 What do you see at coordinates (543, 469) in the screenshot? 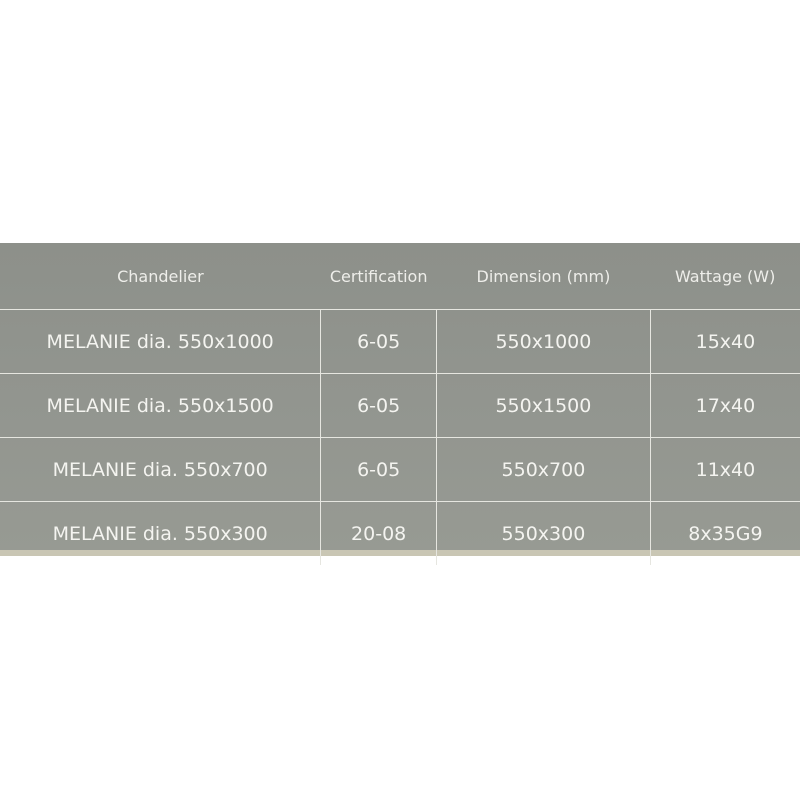
I see `cell-dimension: 550x700` at bounding box center [543, 469].